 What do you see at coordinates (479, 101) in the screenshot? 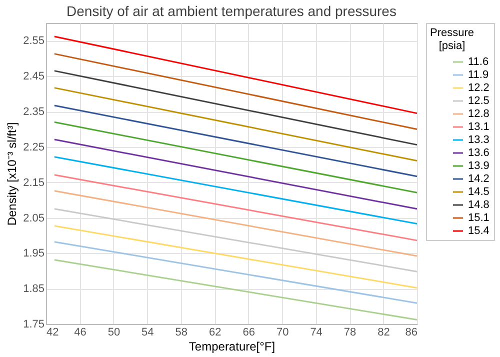
I see `legend-label: 12.5` at bounding box center [479, 101].